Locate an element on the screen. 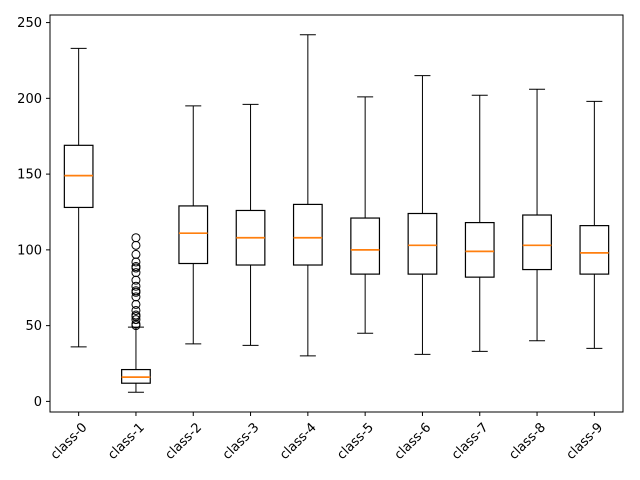 This screenshot has height=480, width=640. y-tick-label: 250 is located at coordinates (29, 23).